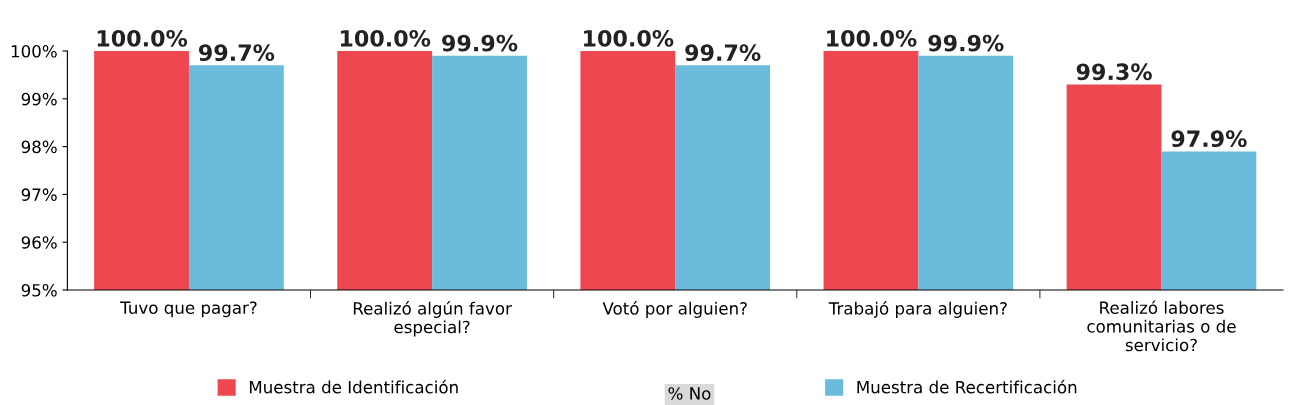 This screenshot has width=1296, height=405. Describe the element at coordinates (1114, 72) in the screenshot. I see `data-label: 99.3%` at that location.